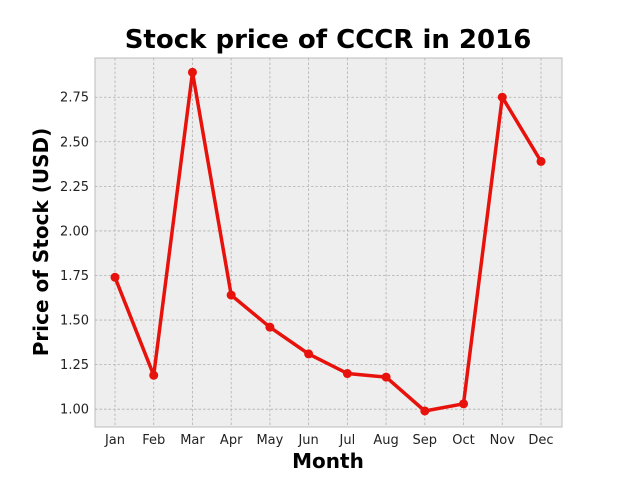 This screenshot has height=480, width=640. I want to click on x-axis-ticks: Jan Feb Mar Apr May Jun Jul Aug Sep Oct Nov Dec, so click(329, 440).